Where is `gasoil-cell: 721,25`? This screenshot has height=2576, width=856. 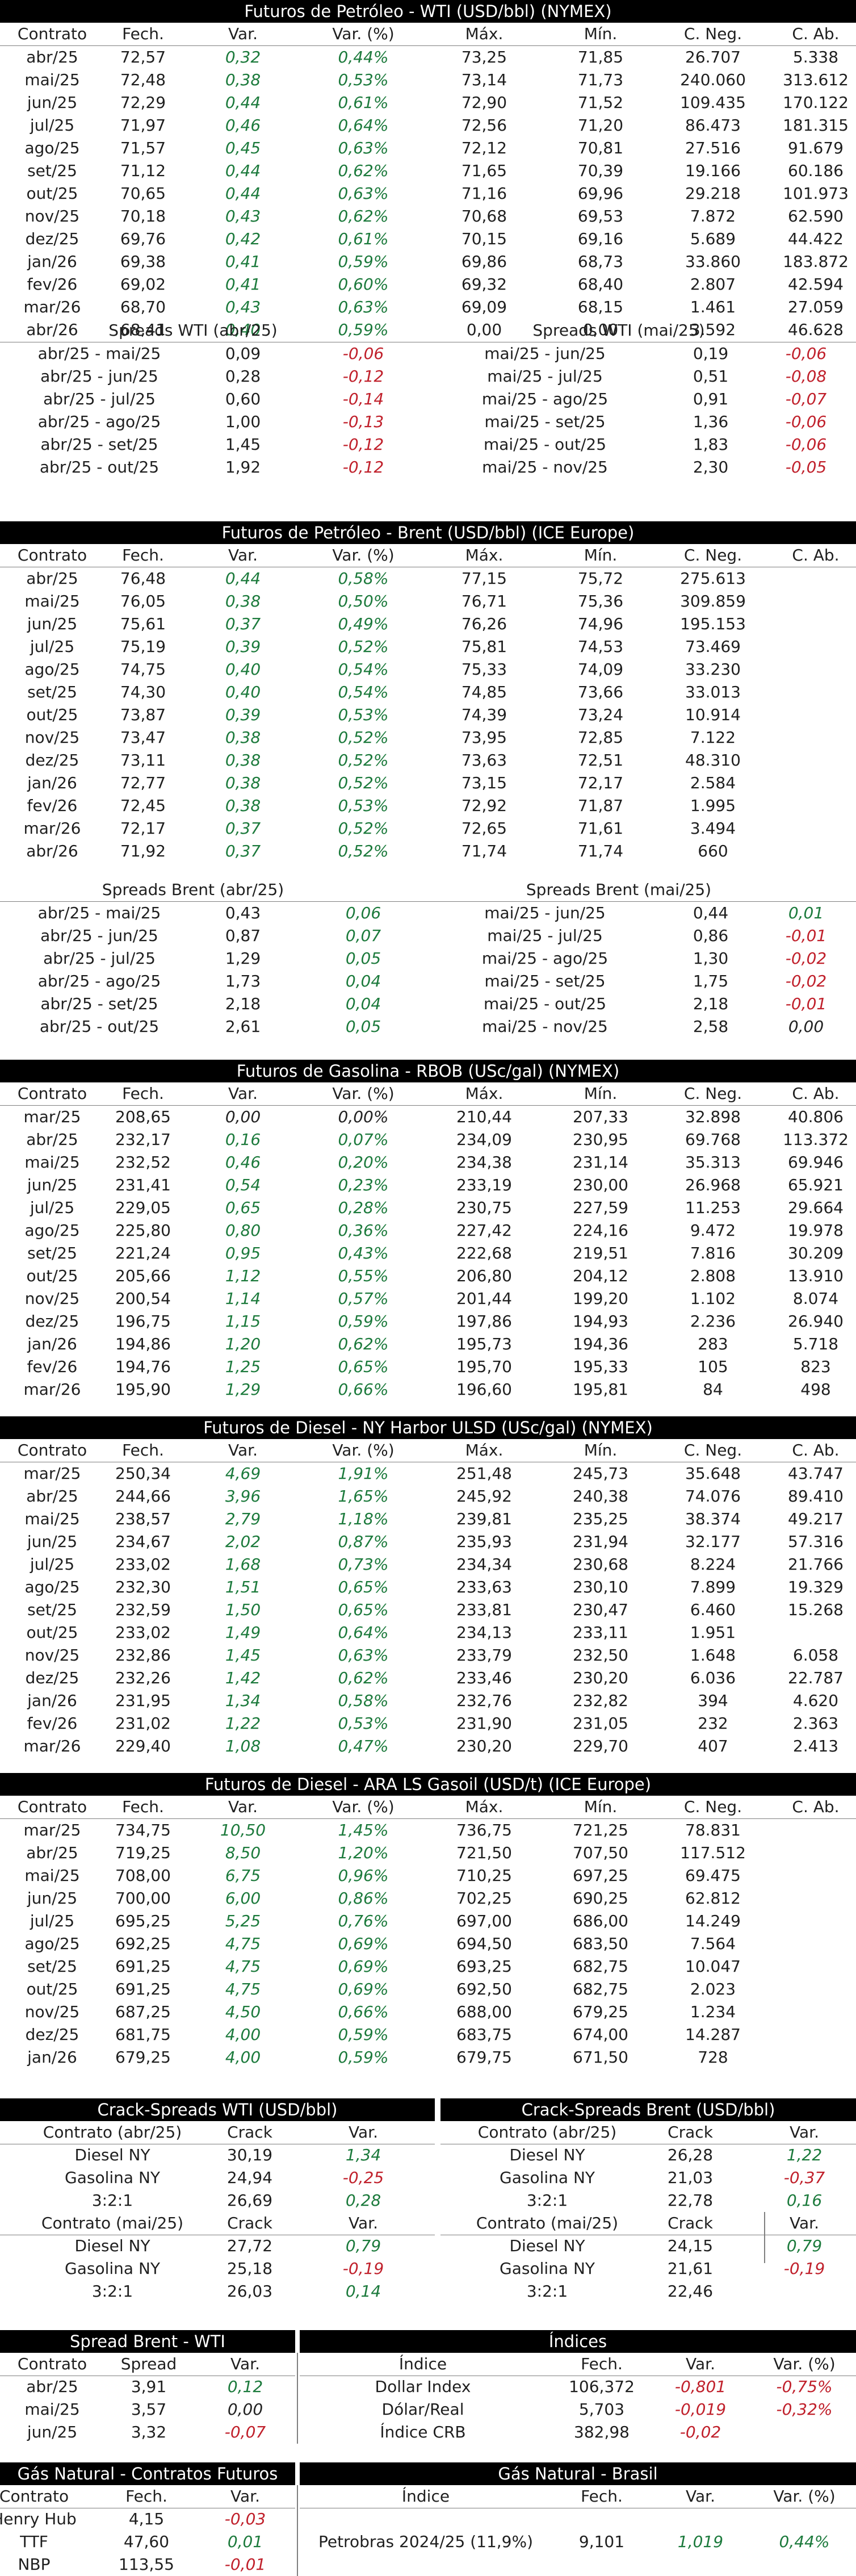
gasoil-cell: 721,25 is located at coordinates (600, 1830).